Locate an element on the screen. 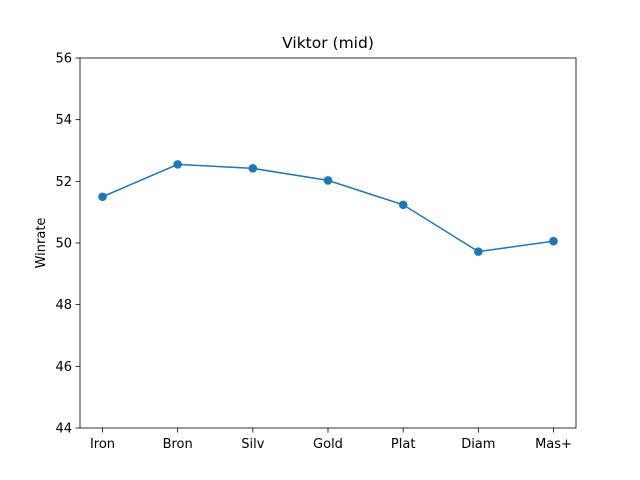  x-tick-label: Bron is located at coordinates (178, 444).